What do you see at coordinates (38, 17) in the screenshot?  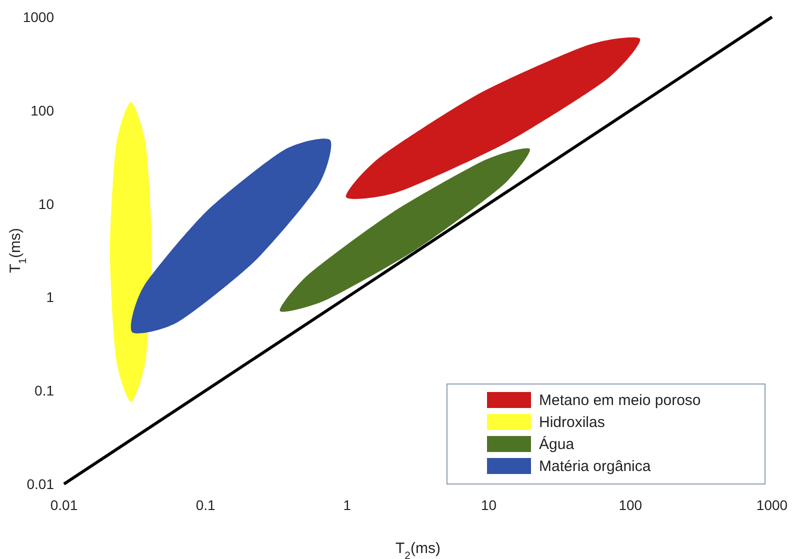 I see `y-tick-label: 1000` at bounding box center [38, 17].